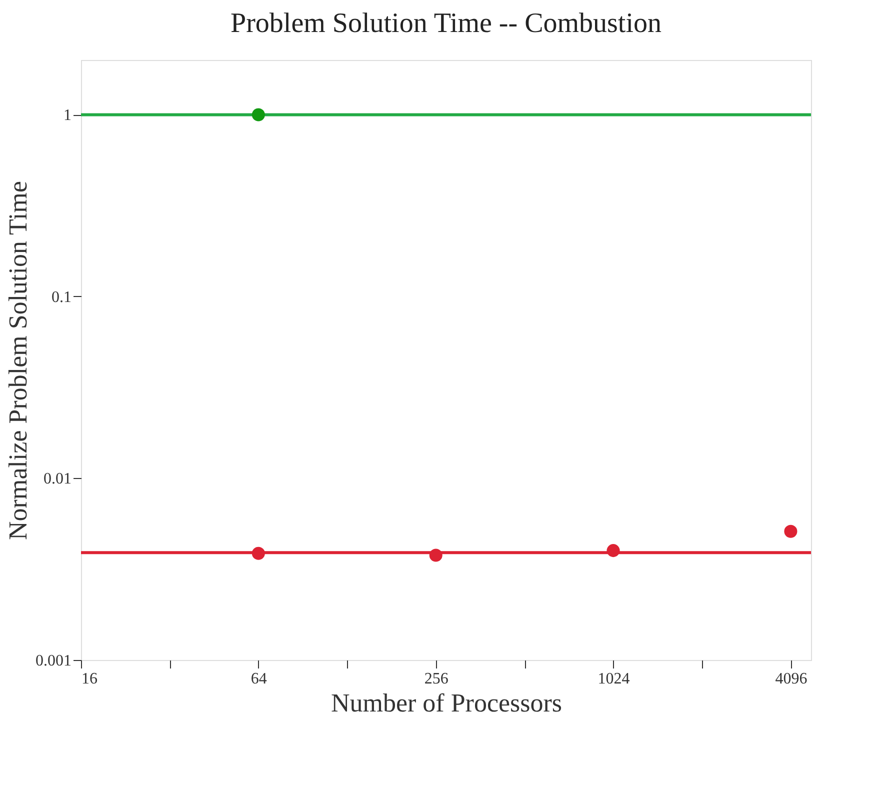  Describe the element at coordinates (58, 479) in the screenshot. I see `y-tick-label: 0.01` at that location.